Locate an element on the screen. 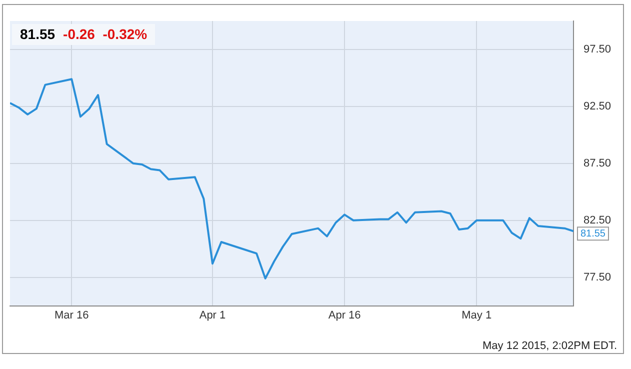  y-tick-label: 82.50 is located at coordinates (597, 220).